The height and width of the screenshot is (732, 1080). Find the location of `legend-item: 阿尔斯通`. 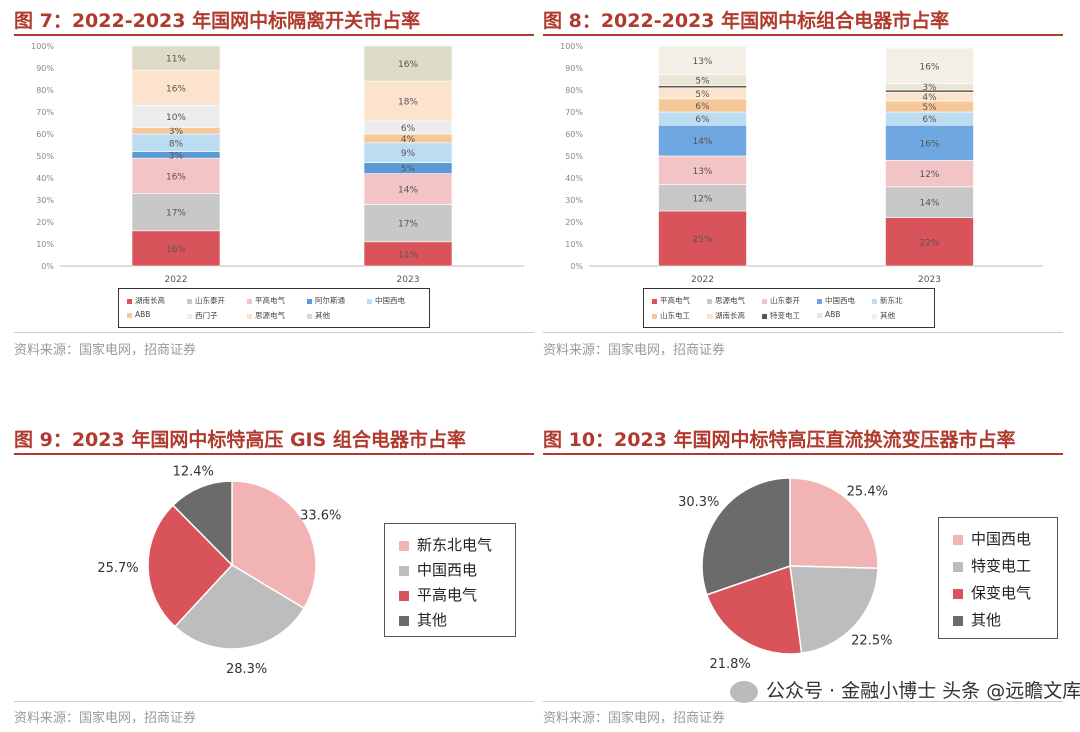

legend-item: 阿尔斯通 is located at coordinates (326, 300).